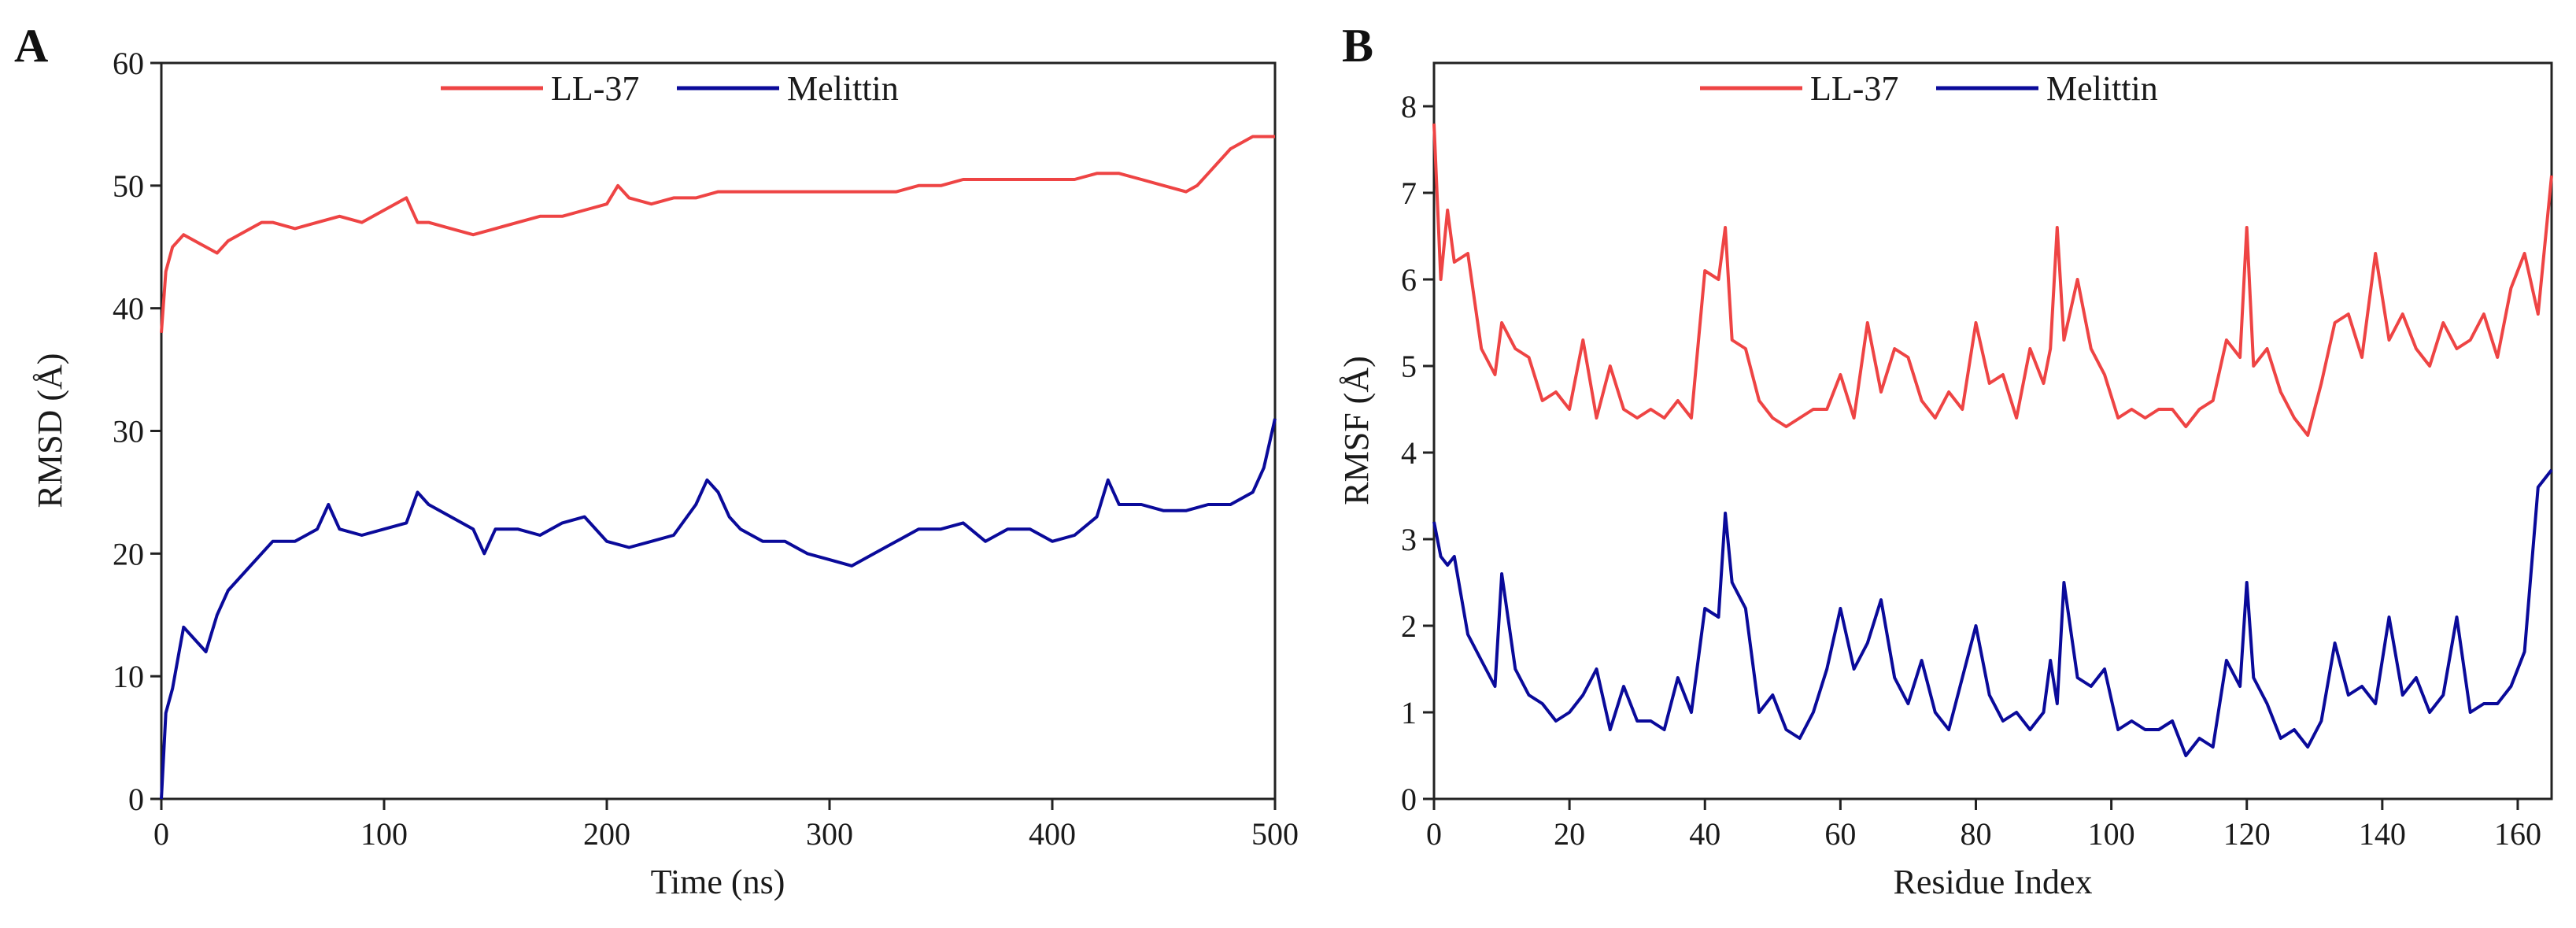  I want to click on panel-a-x-tick-label: 200, so click(606, 834).